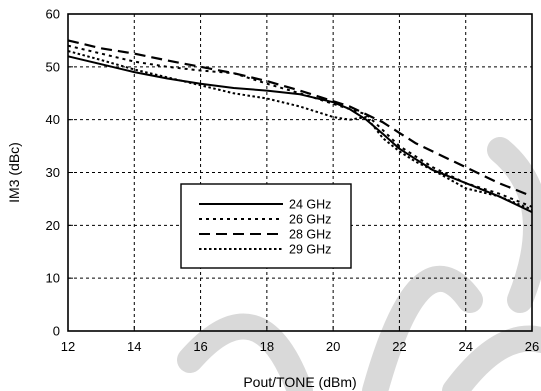 The height and width of the screenshot is (391, 541). Describe the element at coordinates (53, 119) in the screenshot. I see `y-tick-label: 40` at that location.